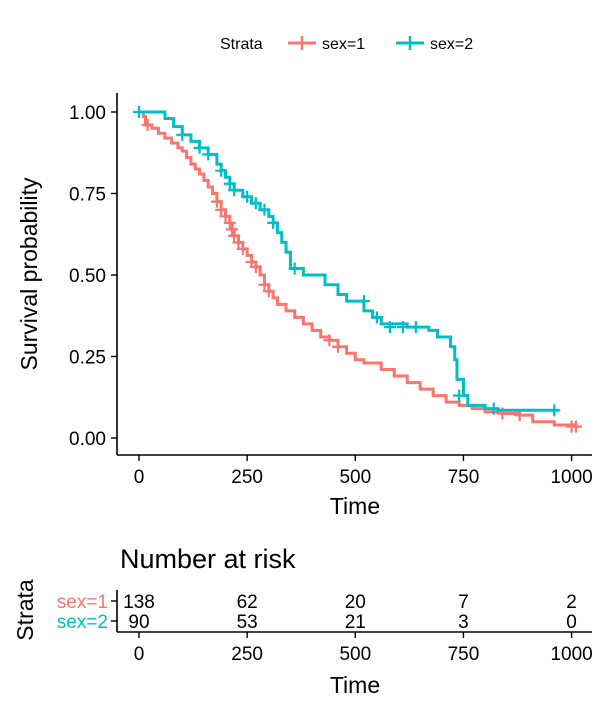  I want to click on x-ticks: 0 250 500 750 1000, so click(363, 471).